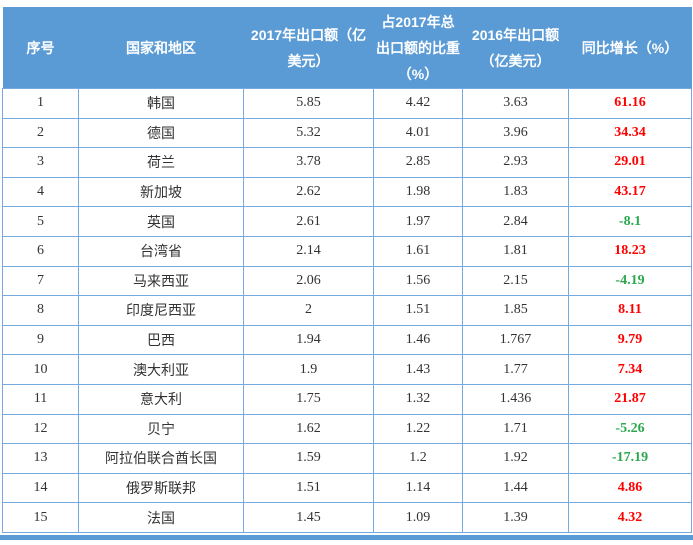 The height and width of the screenshot is (545, 693). Describe the element at coordinates (418, 517) in the screenshot. I see `cell-share-2017: 1.09` at that location.